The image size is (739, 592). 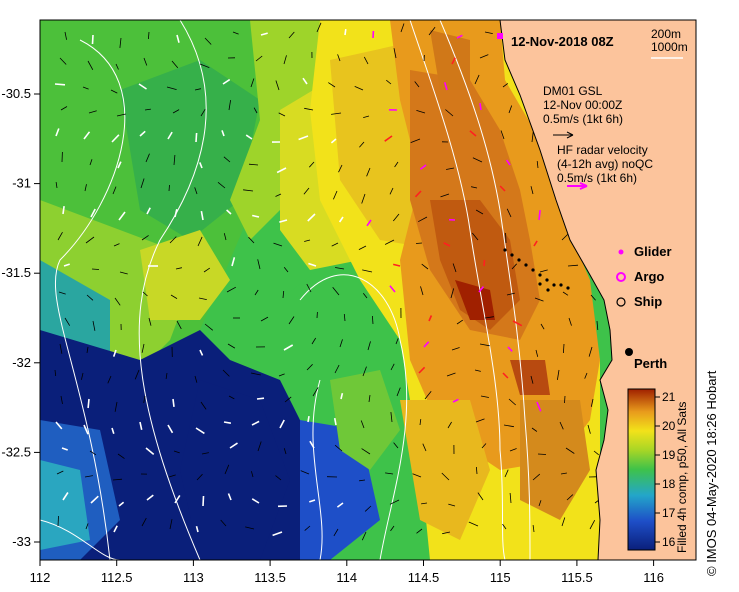 What do you see at coordinates (666, 34) in the screenshot?
I see `svg-text: 200m` at bounding box center [666, 34].